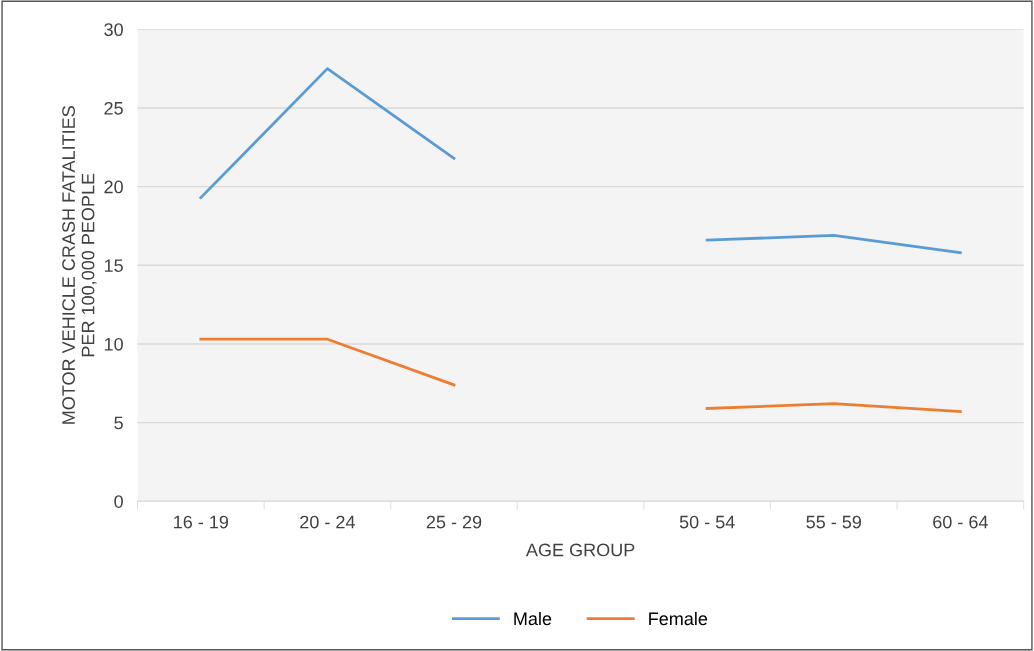  I want to click on y-tick-label: 25, so click(113, 108).